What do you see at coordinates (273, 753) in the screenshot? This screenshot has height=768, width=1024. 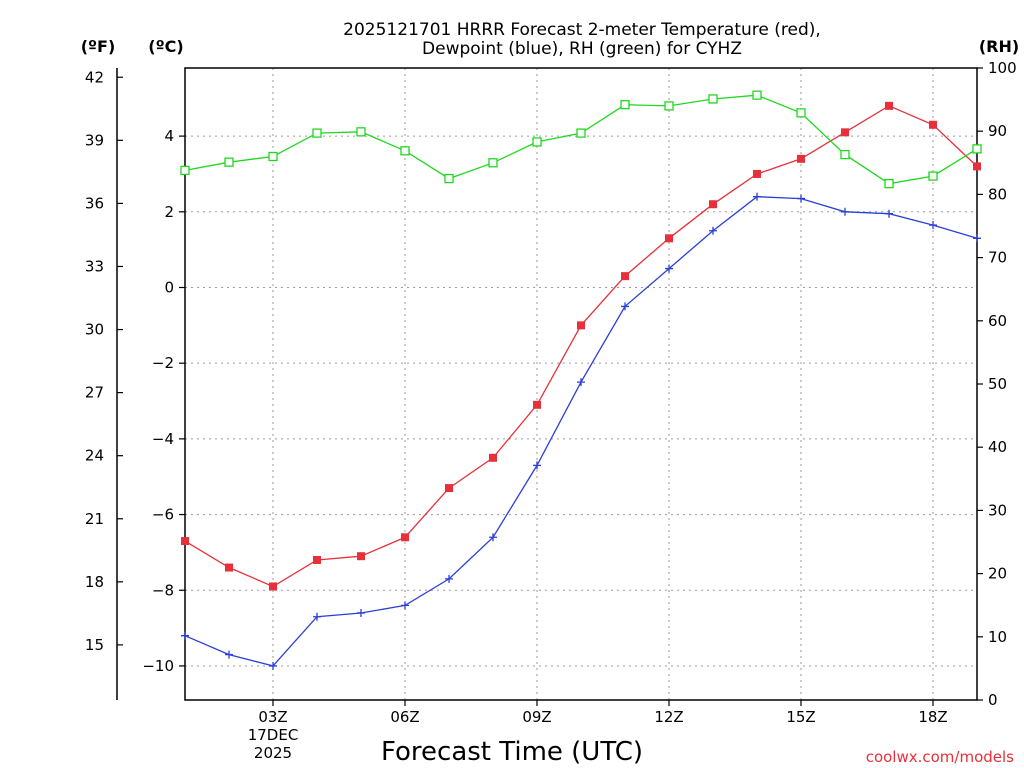 I see `time-tick-label-0-2: 2025` at bounding box center [273, 753].